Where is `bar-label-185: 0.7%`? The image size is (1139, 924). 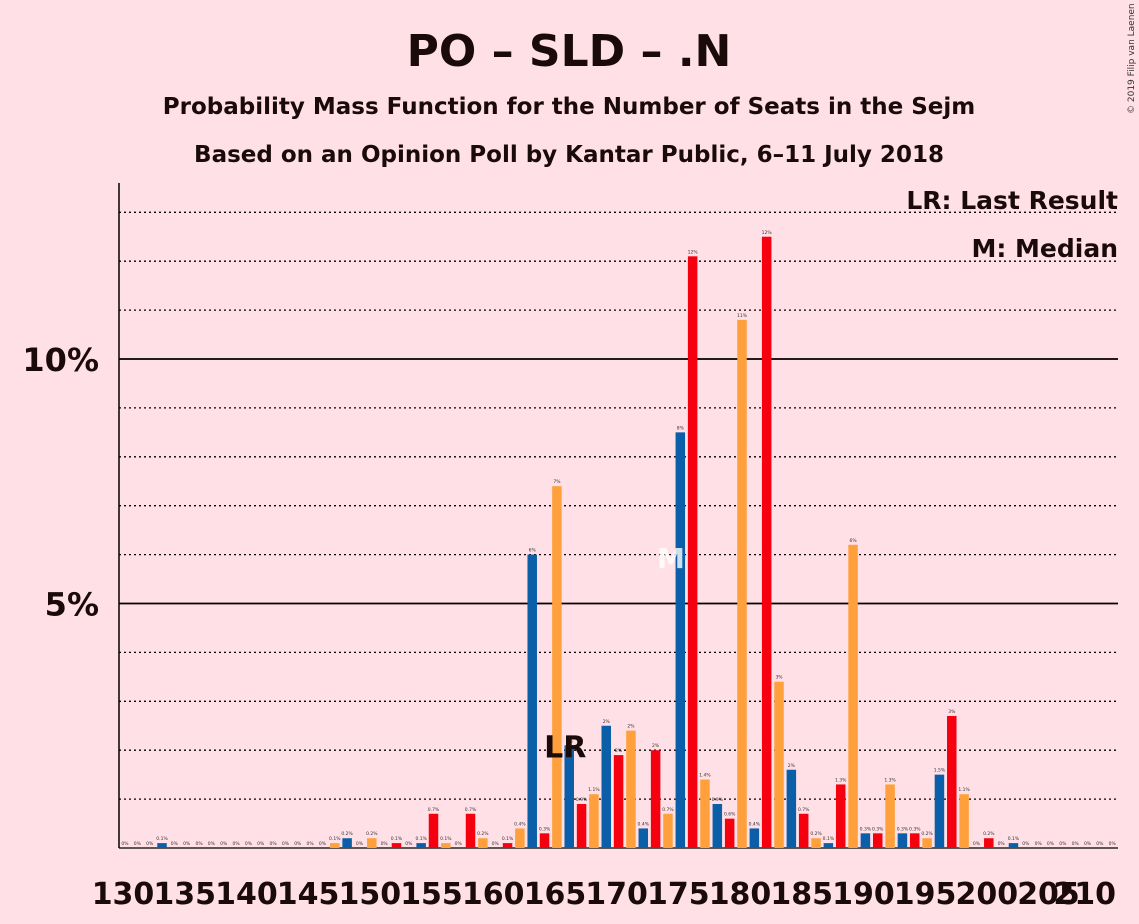
bar-label-185: 0.7% is located at coordinates (804, 810).